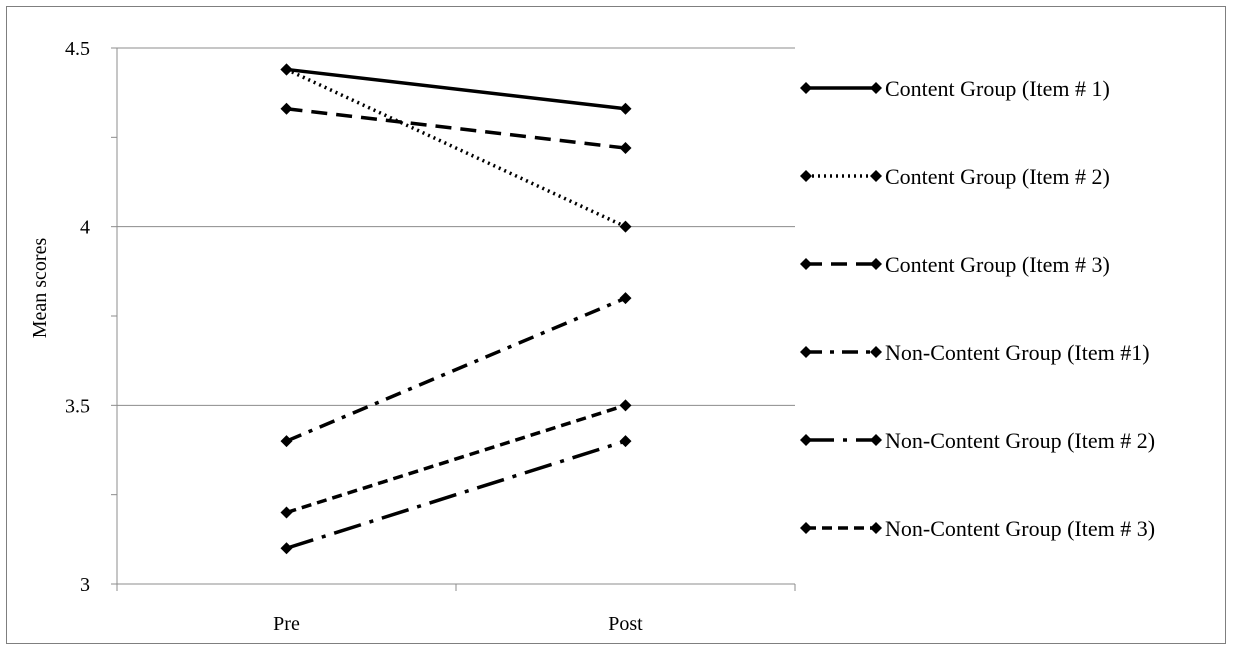 This screenshot has width=1233, height=649. I want to click on legend-label: Content Group (Item # 1), so click(997, 88).